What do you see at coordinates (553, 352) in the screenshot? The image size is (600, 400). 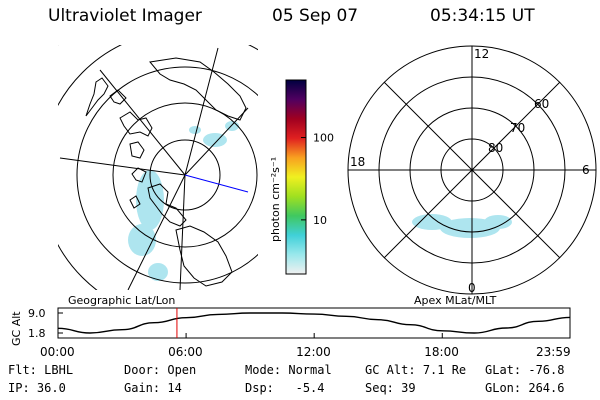 I see `altitude-xtick-label: 23:59` at bounding box center [553, 352].